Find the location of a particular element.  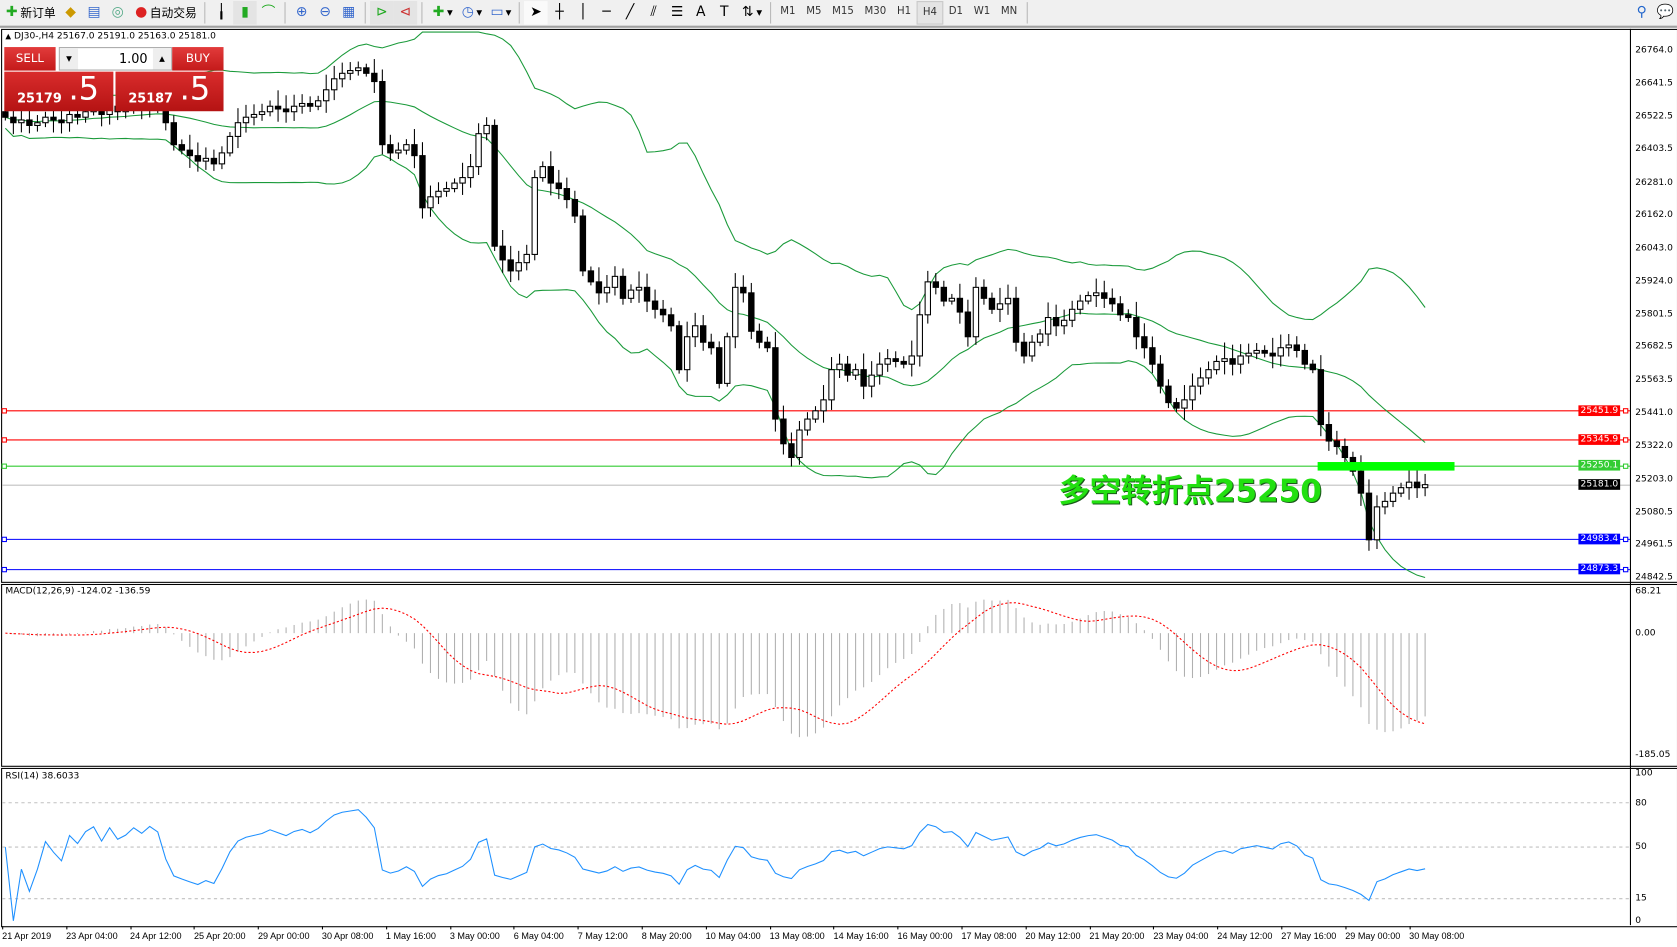

bar-chart-button: ╽ is located at coordinates (222, 13).